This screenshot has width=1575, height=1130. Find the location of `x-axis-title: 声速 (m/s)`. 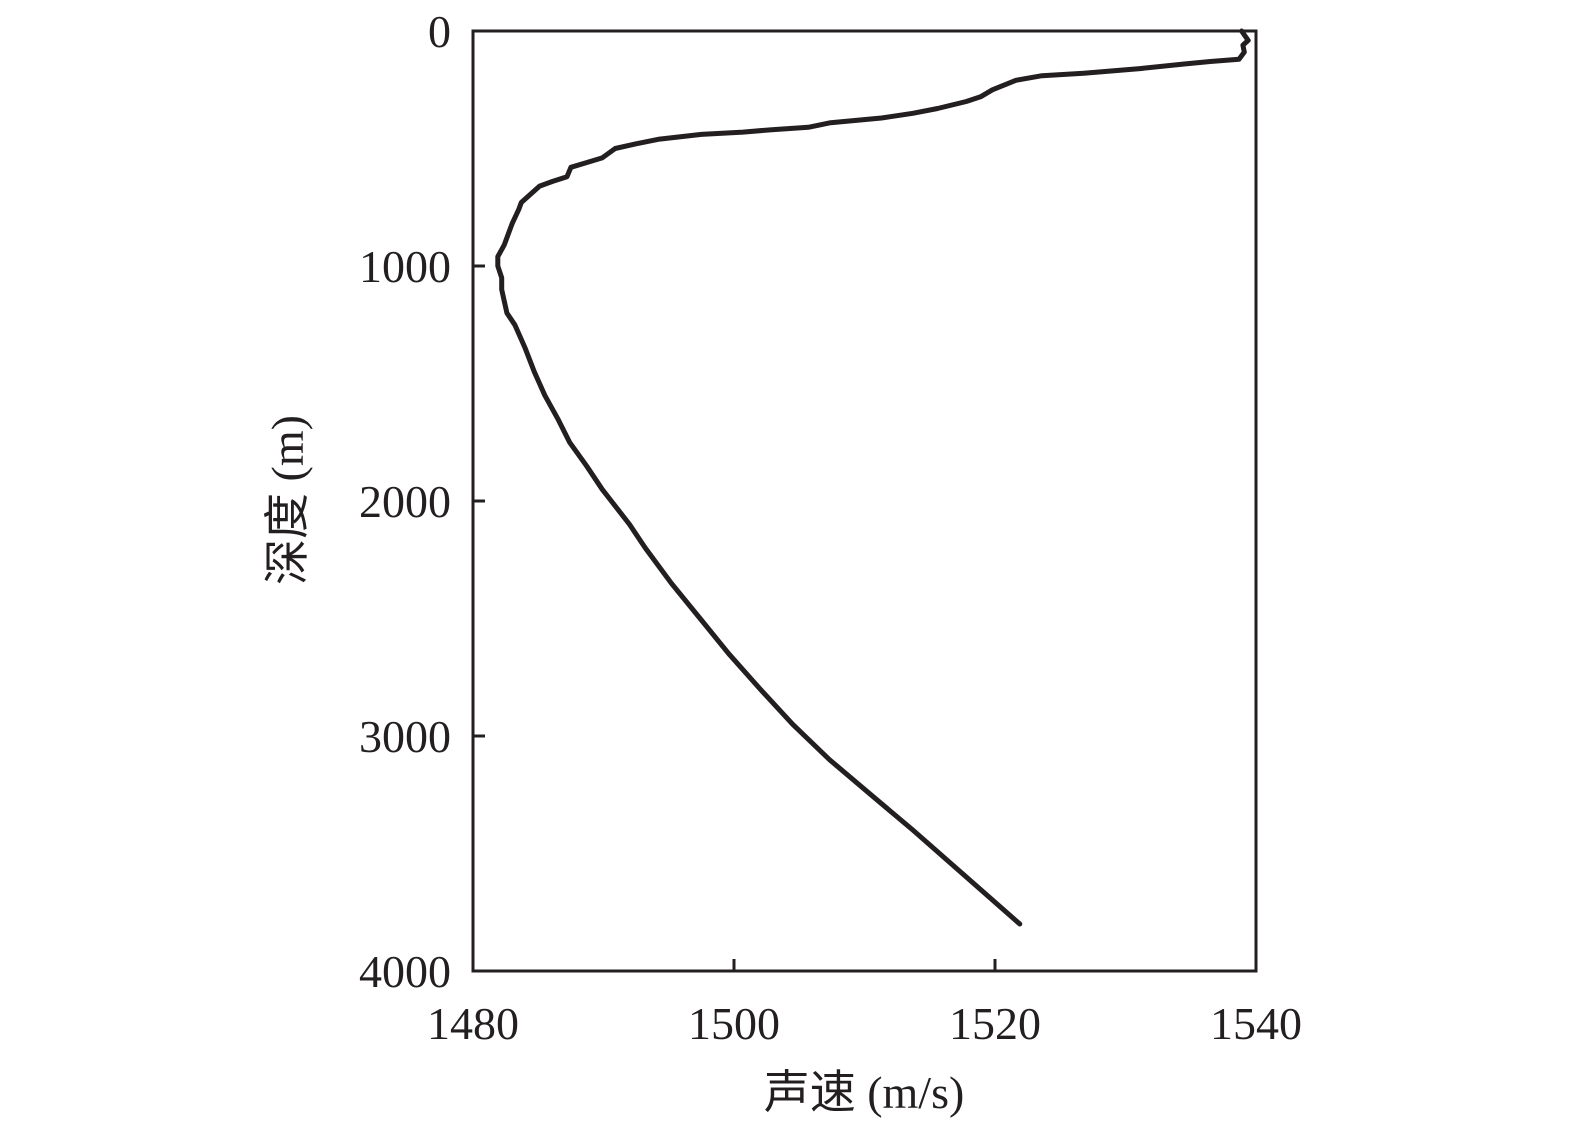

x-axis-title: 声速 (m/s) is located at coordinates (864, 1092).